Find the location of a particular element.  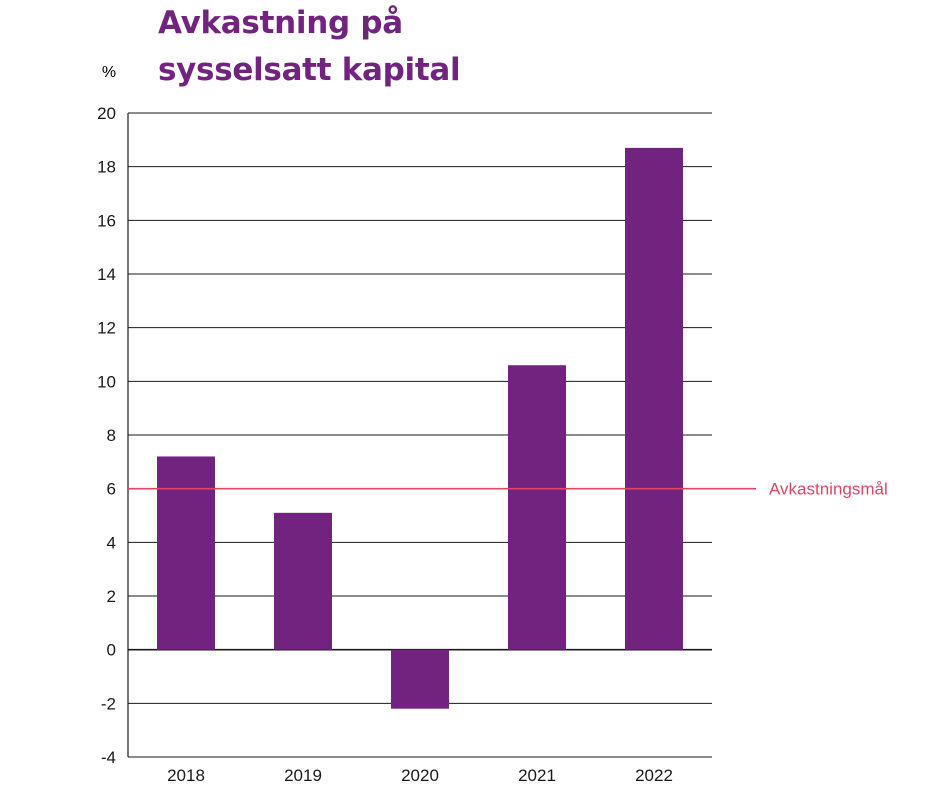

y-tick-label: 8 is located at coordinates (111, 435).